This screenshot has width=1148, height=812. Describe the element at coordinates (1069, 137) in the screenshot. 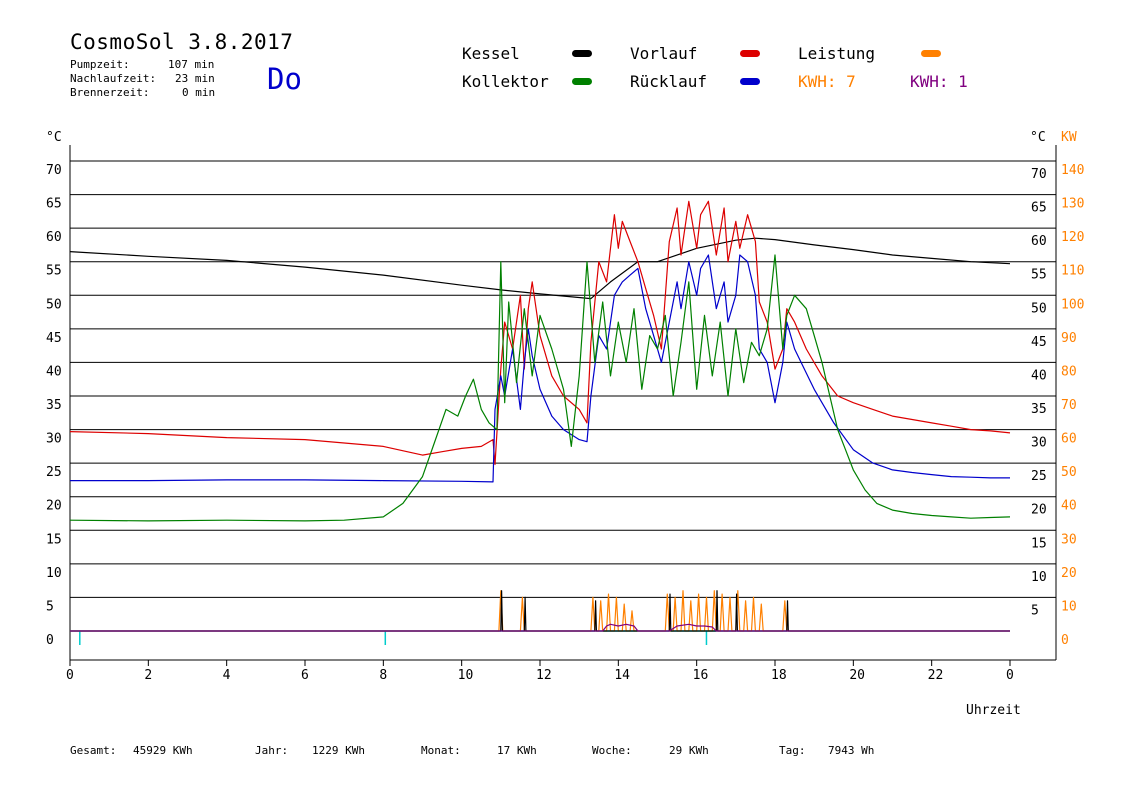

I see `y-axis-power-unit: KW` at that location.